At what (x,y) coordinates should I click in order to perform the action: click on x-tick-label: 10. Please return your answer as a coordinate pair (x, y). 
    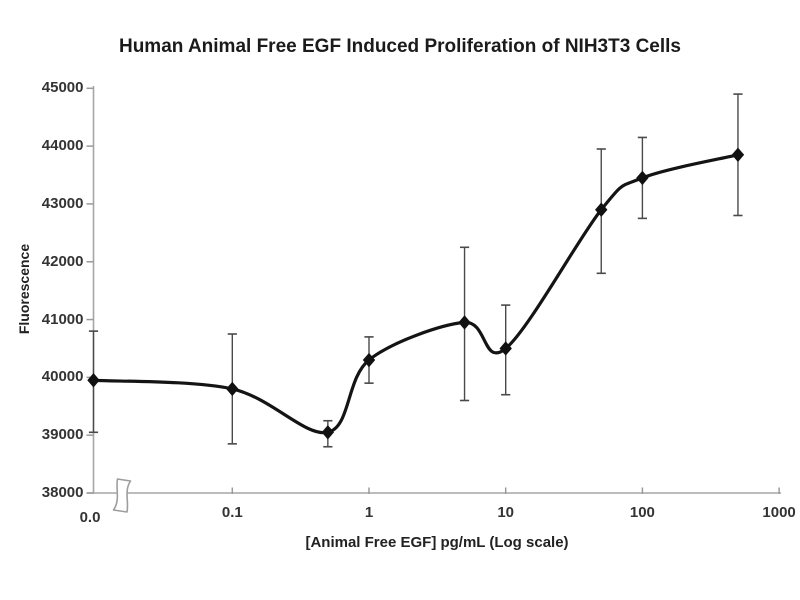
    Looking at the image, I should click on (506, 512).